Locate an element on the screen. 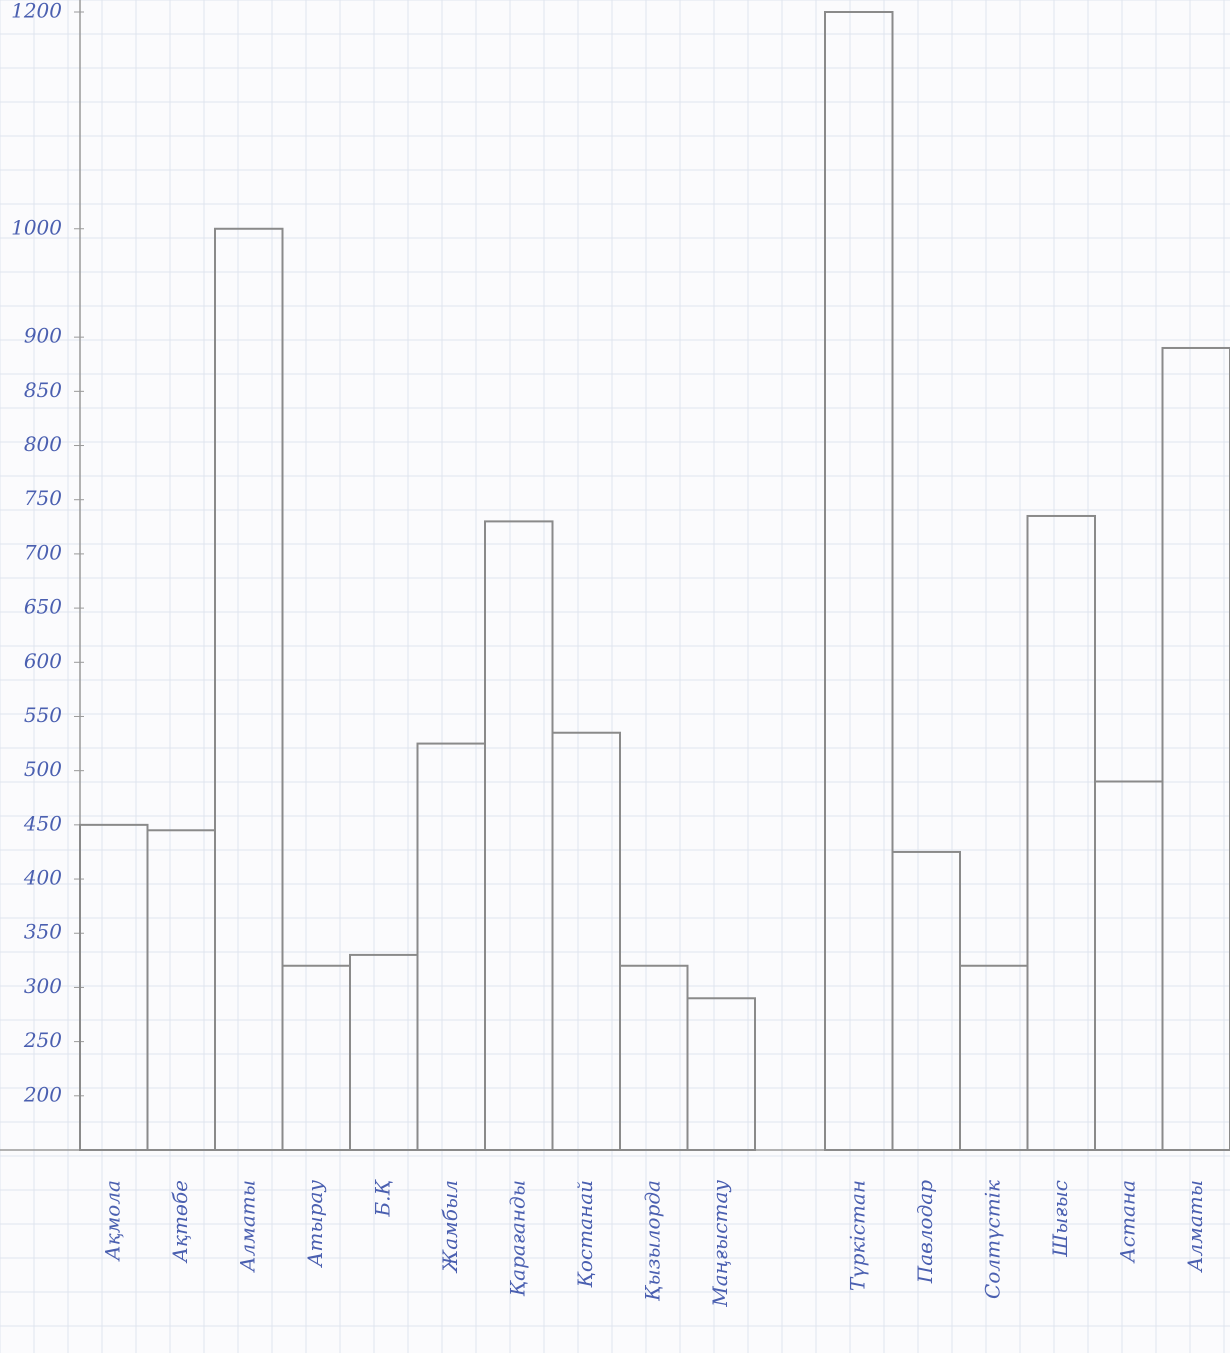  y-tick-label: 350 is located at coordinates (43, 932).